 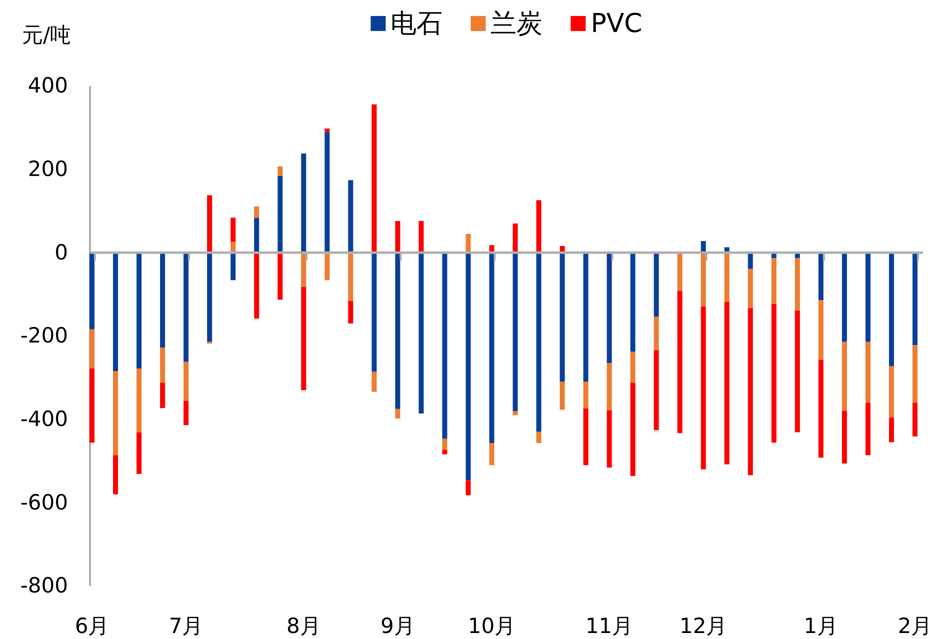 What do you see at coordinates (48, 86) in the screenshot?
I see `y-tick-label: 400` at bounding box center [48, 86].